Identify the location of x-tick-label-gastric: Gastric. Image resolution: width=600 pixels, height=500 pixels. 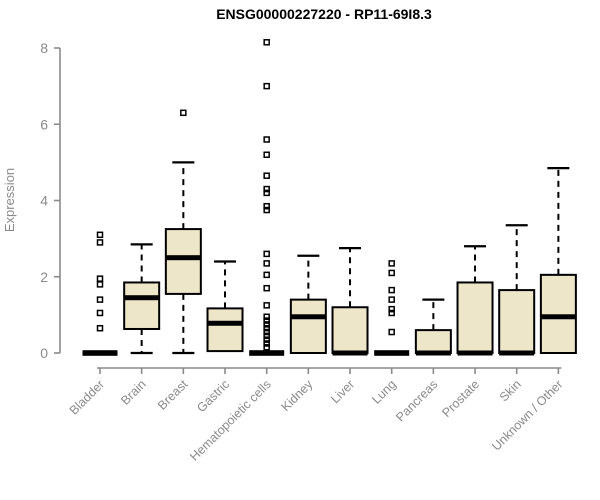
(213, 396).